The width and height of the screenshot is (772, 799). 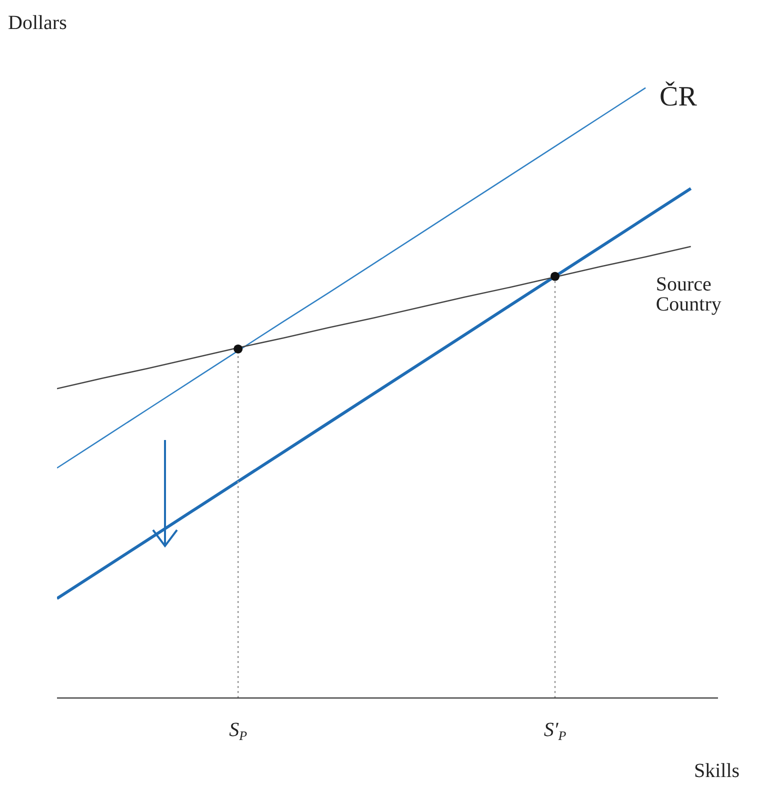 What do you see at coordinates (37, 23) in the screenshot?
I see `y-axis-title: Dollars` at bounding box center [37, 23].